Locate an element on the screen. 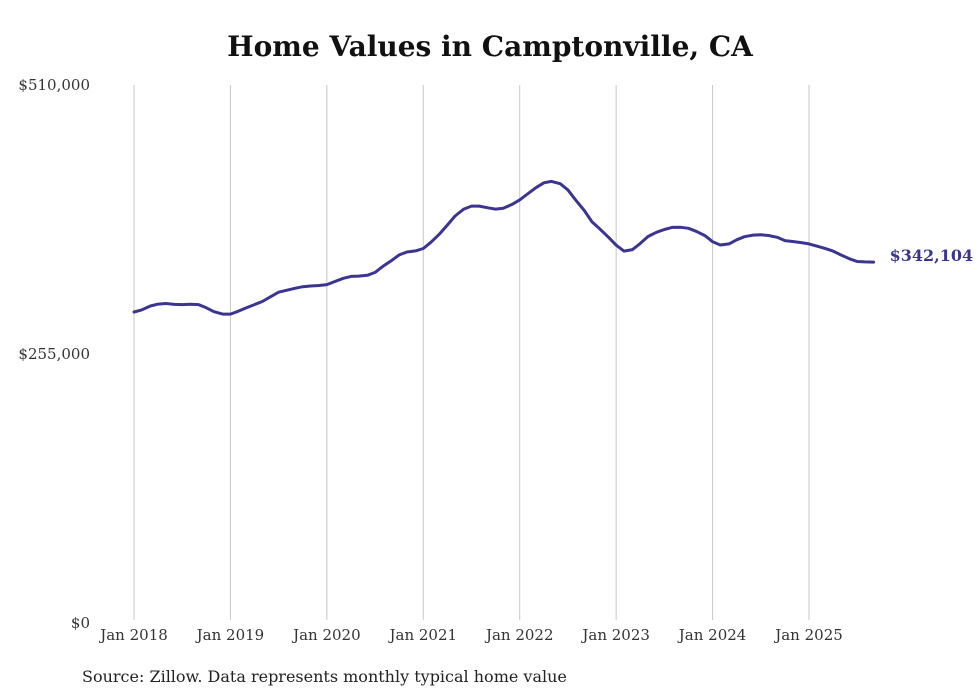  y-axis-tick-labels: $510,000 $255,000 $0 is located at coordinates (54, 354).